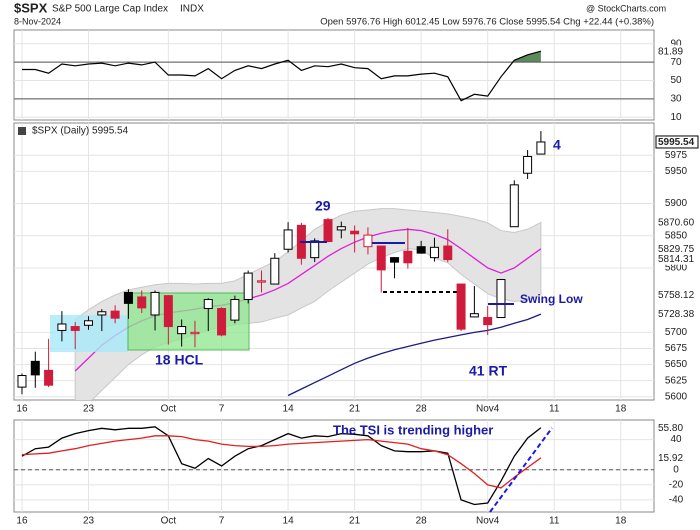  Describe the element at coordinates (676, 396) in the screenshot. I see `y-tick-label: 5600` at that location.